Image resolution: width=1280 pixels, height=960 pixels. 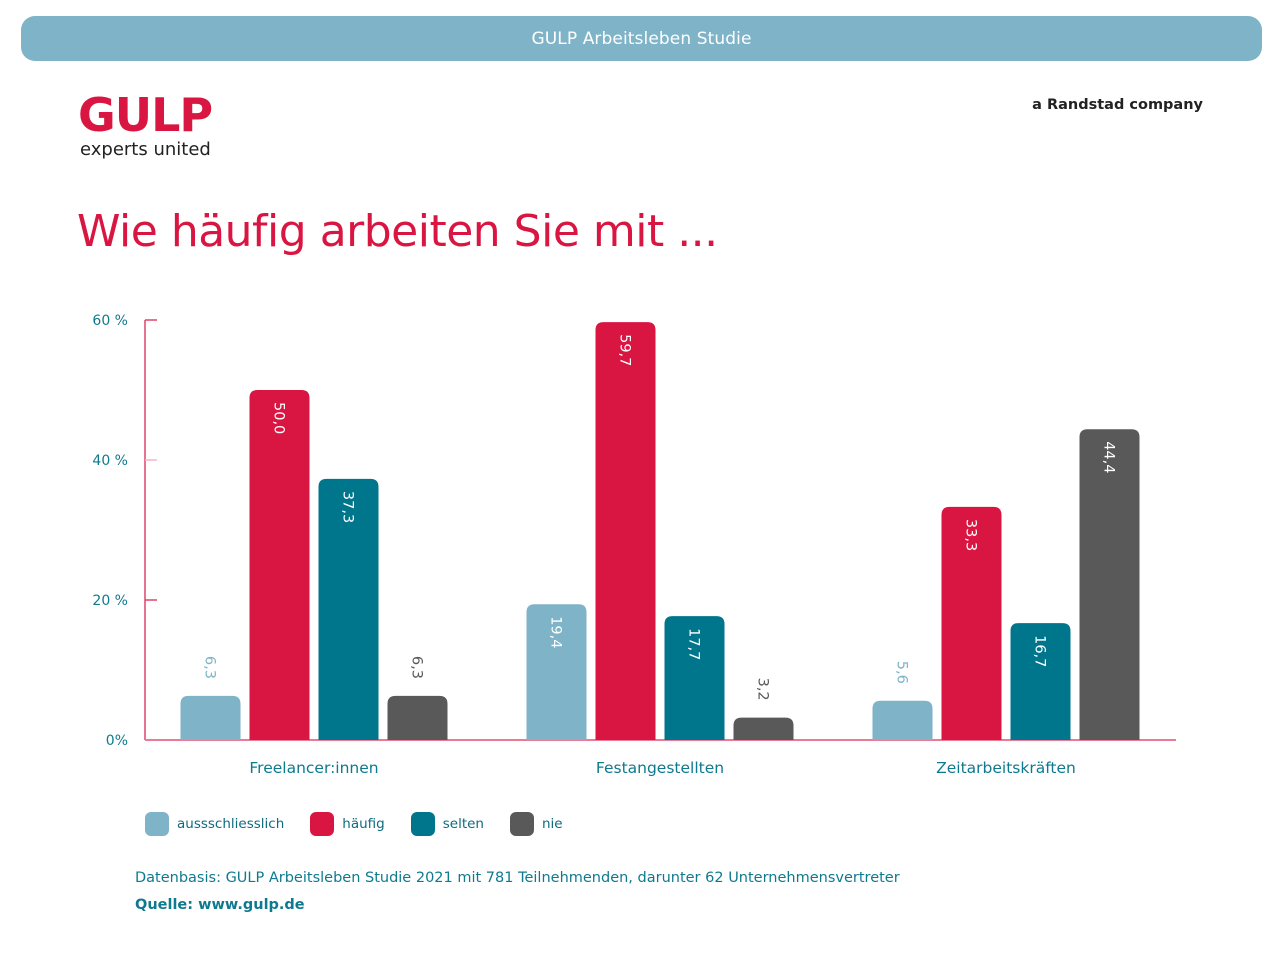 What do you see at coordinates (1117, 105) in the screenshot?
I see `company-label: a Randstad company` at bounding box center [1117, 105].